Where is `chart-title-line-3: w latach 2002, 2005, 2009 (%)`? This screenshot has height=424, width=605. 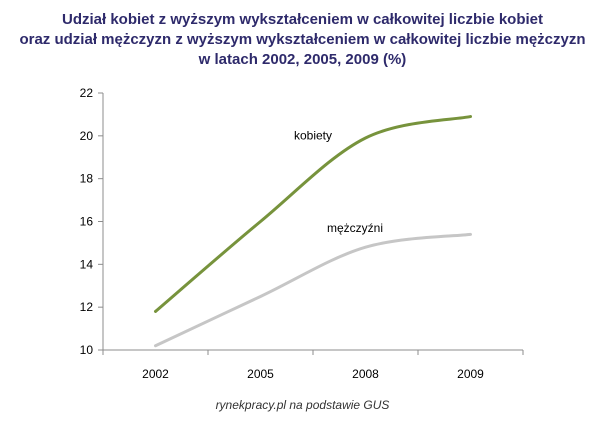
chart-title-line-3: w latach 2002, 2005, 2009 (%) is located at coordinates (302, 59).